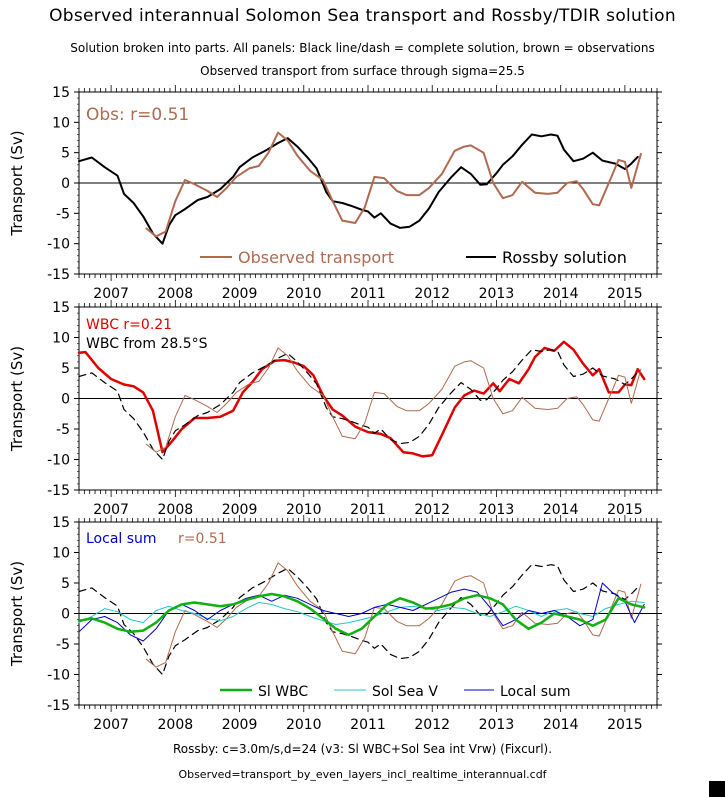 The image size is (725, 797). What do you see at coordinates (316, 257) in the screenshot?
I see `legend-label: Observed transport` at bounding box center [316, 257].